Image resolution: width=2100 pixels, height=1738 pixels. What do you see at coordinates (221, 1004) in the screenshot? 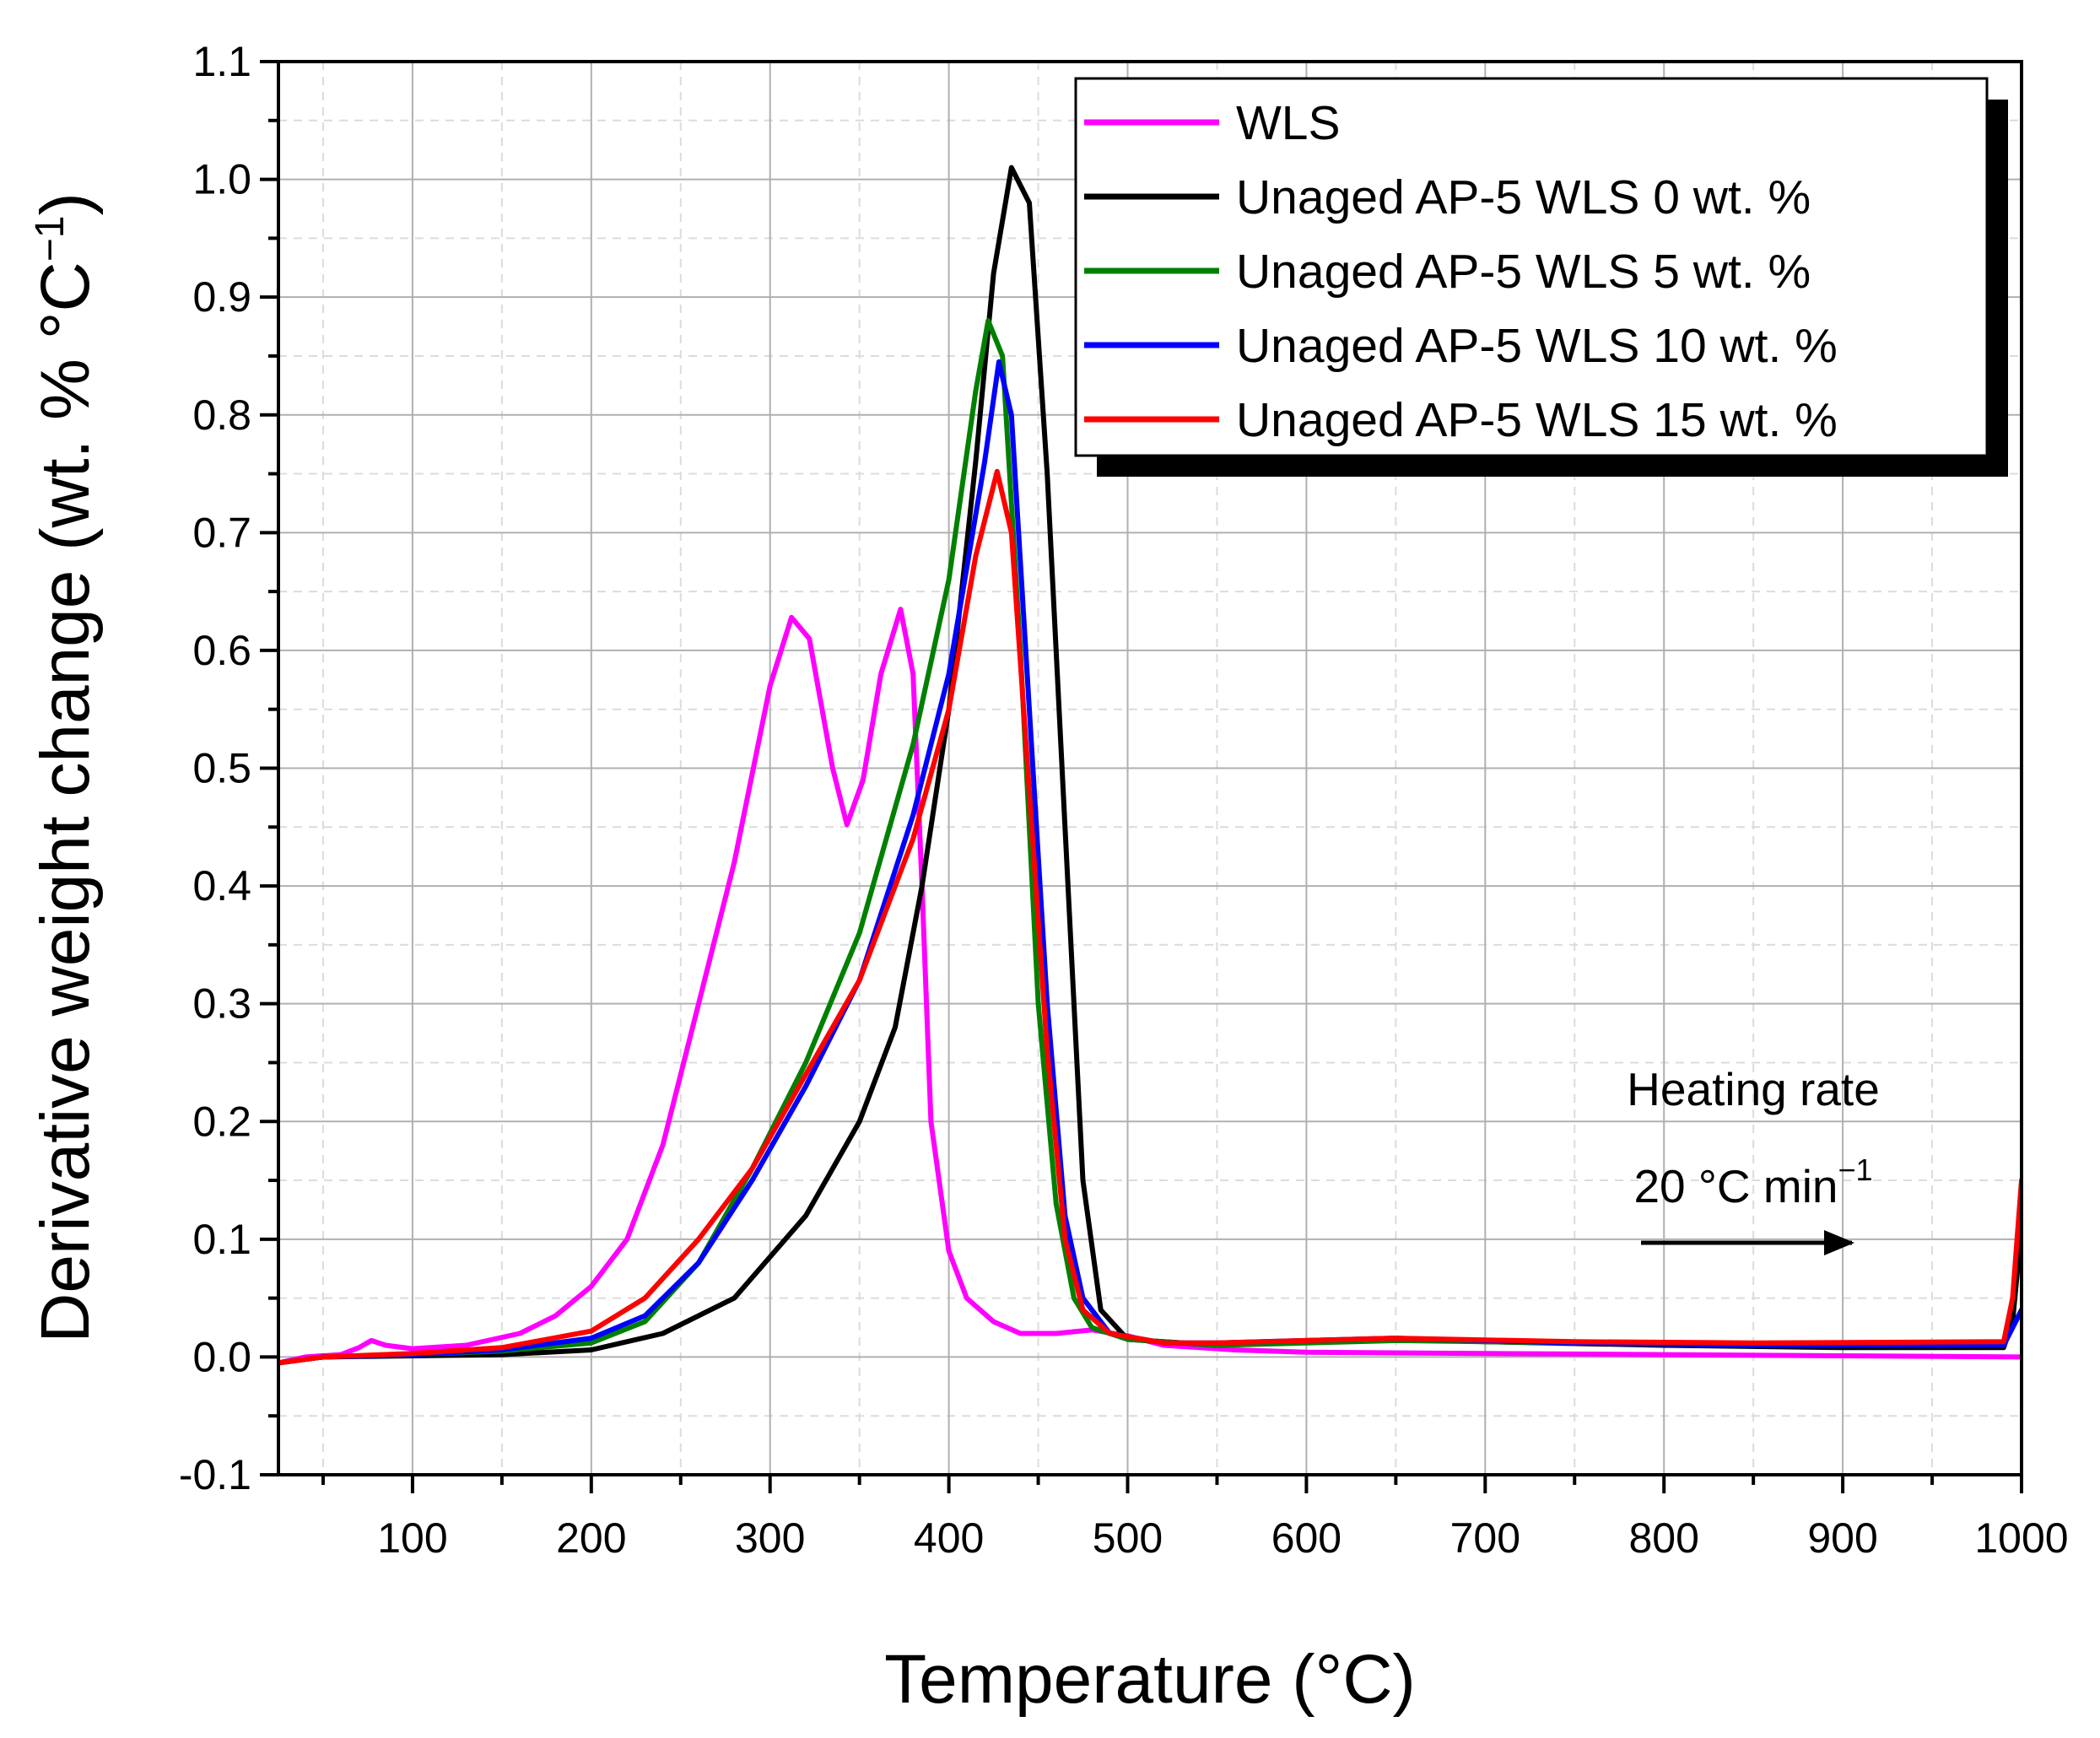
I see `y-tick-label: 0.3` at bounding box center [221, 1004].